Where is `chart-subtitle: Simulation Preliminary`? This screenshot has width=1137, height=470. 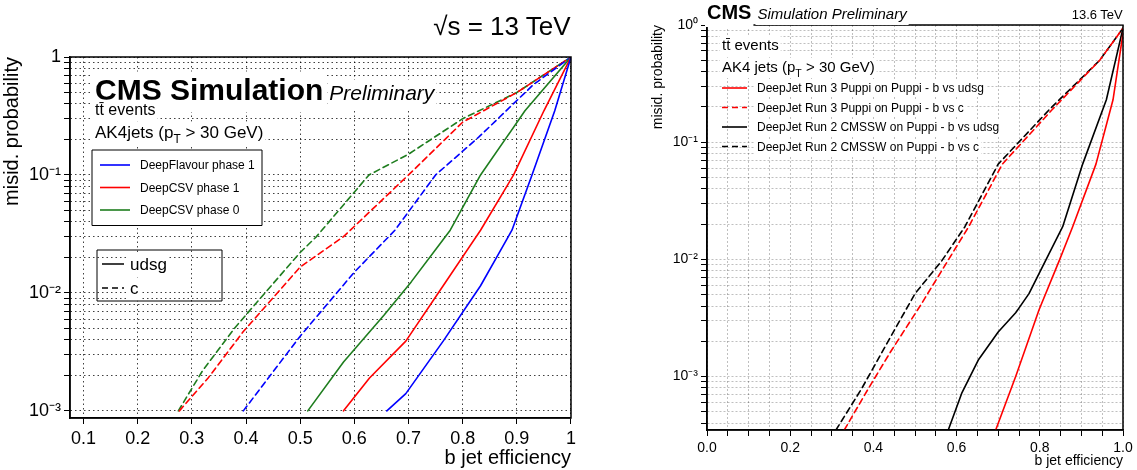
chart-subtitle: Simulation Preliminary is located at coordinates (833, 13).